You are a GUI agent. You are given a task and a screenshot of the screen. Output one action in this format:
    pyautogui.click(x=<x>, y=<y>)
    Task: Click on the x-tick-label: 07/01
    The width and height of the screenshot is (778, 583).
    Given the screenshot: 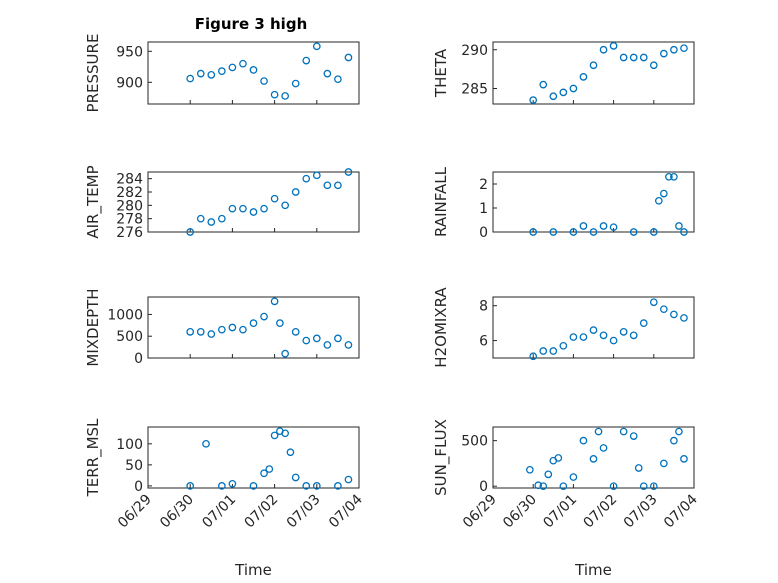 What is the action you would take?
    pyautogui.click(x=560, y=512)
    